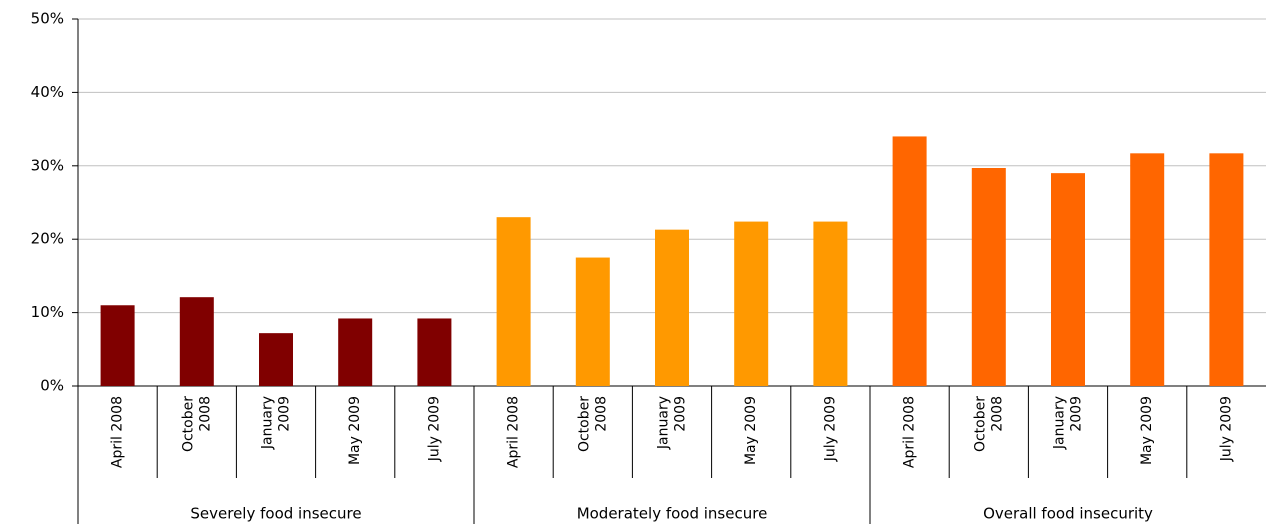 This screenshot has height=524, width=1266. I want to click on group-label: Severely food insecure, so click(275, 514).